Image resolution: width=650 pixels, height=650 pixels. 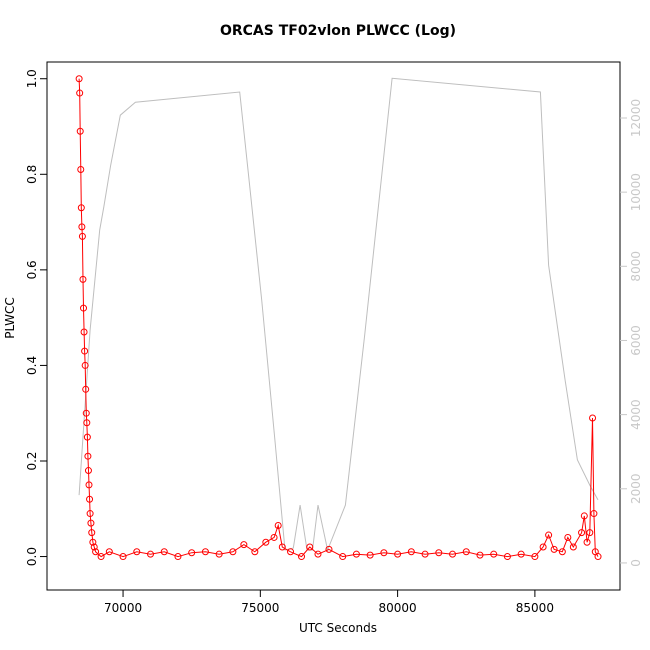 What do you see at coordinates (338, 31) in the screenshot?
I see `chart-title: ORCAS TF02vlon PLWCC (Log)` at bounding box center [338, 31].